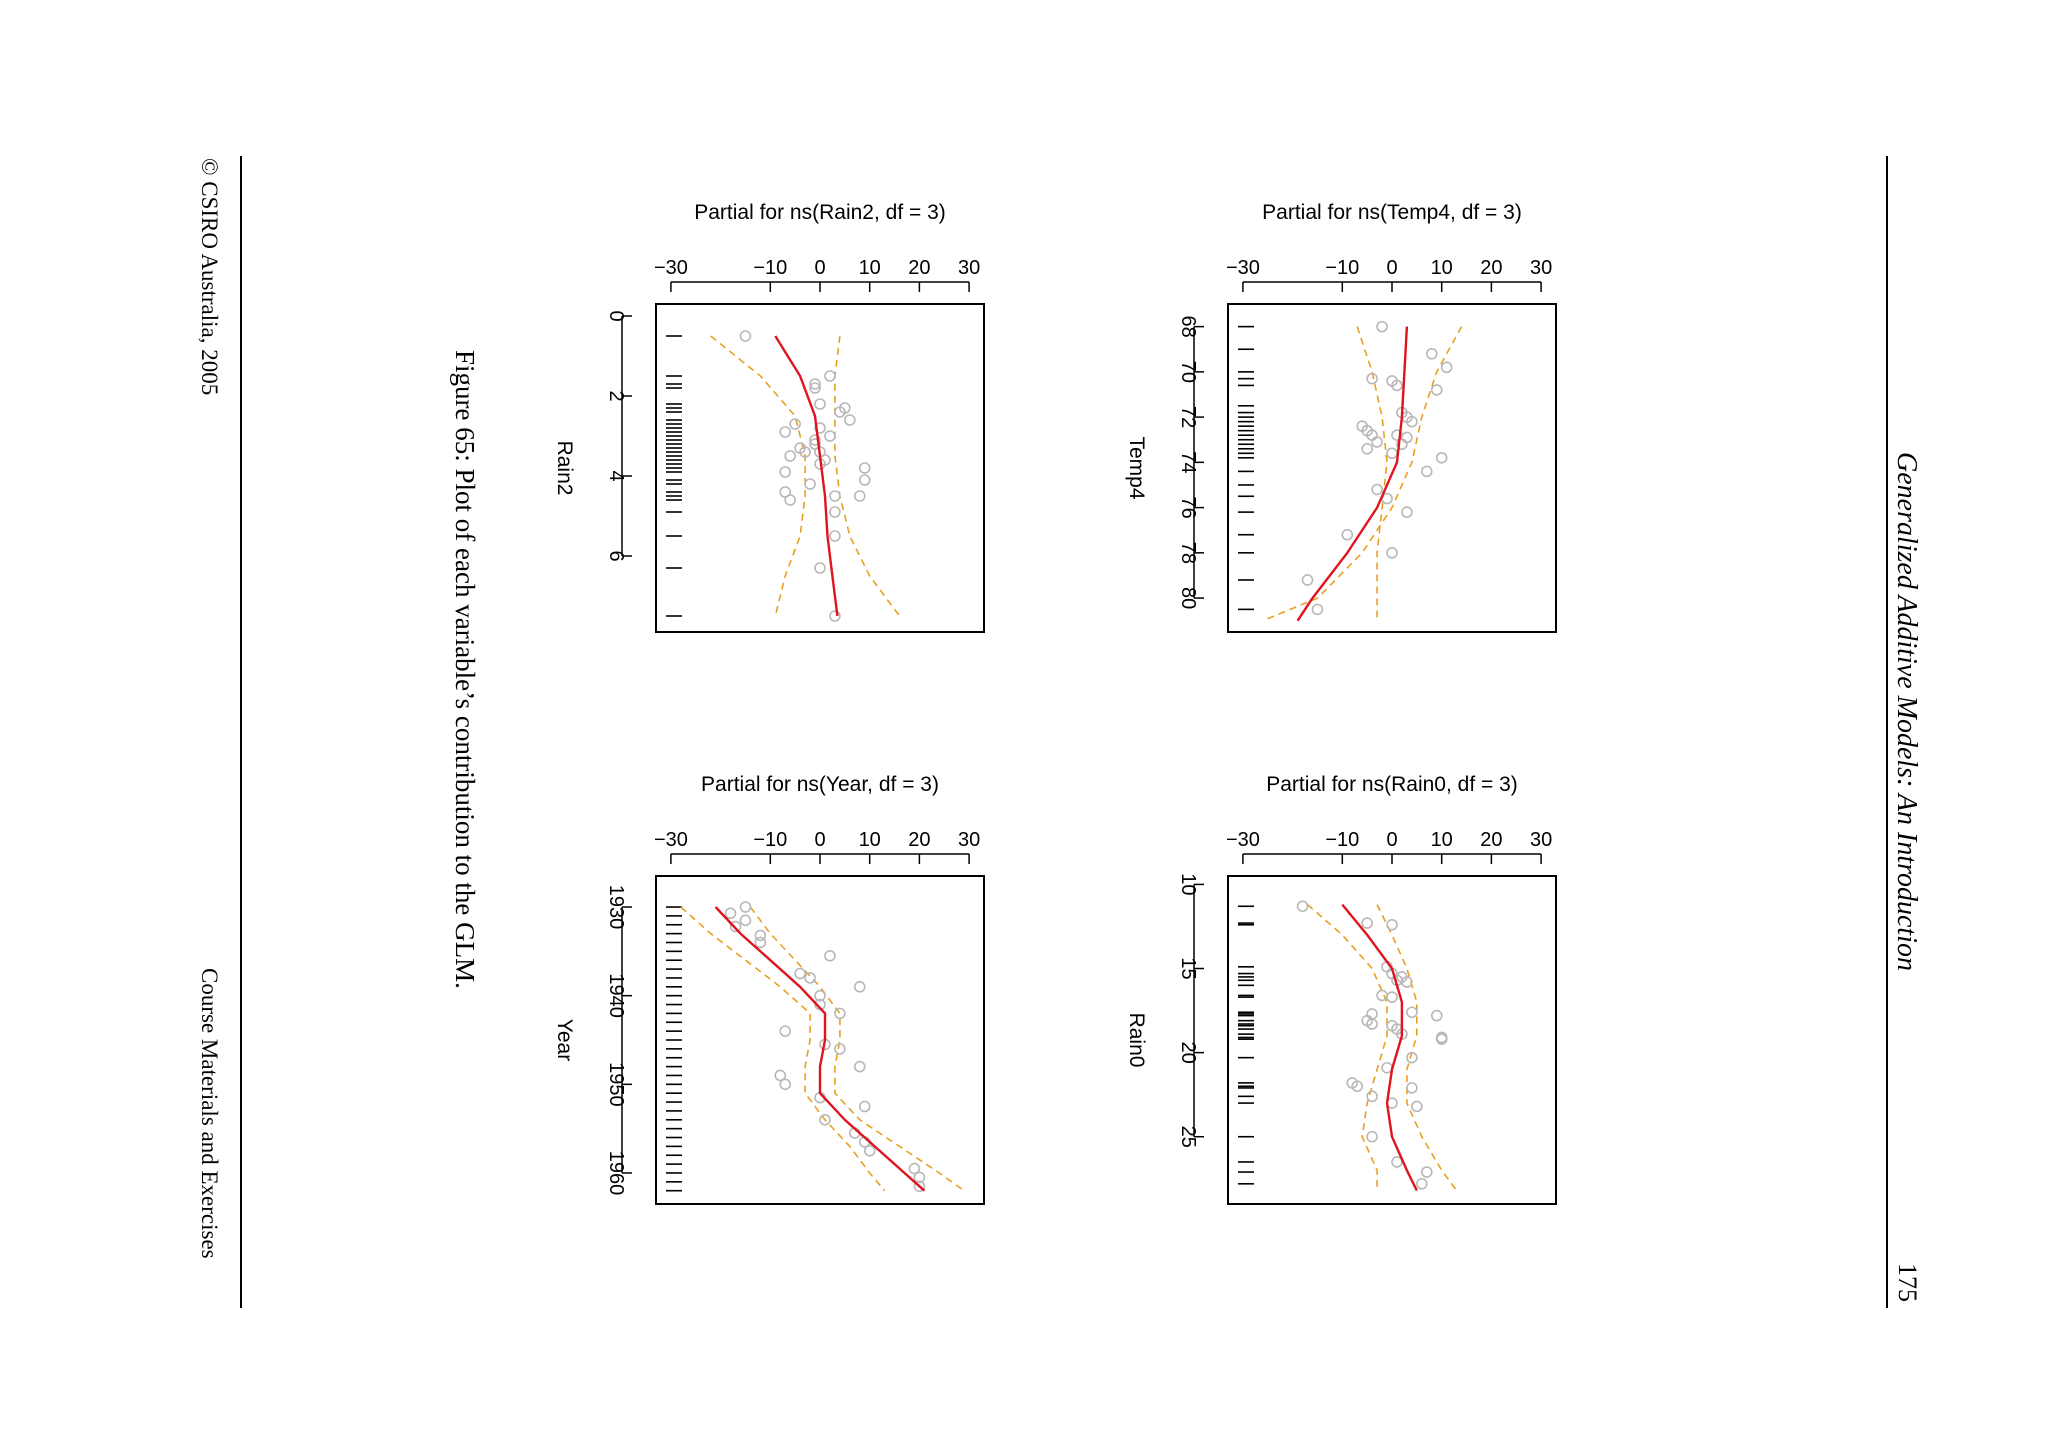  Describe the element at coordinates (1188, 462) in the screenshot. I see `x-tick-label: 74` at that location.